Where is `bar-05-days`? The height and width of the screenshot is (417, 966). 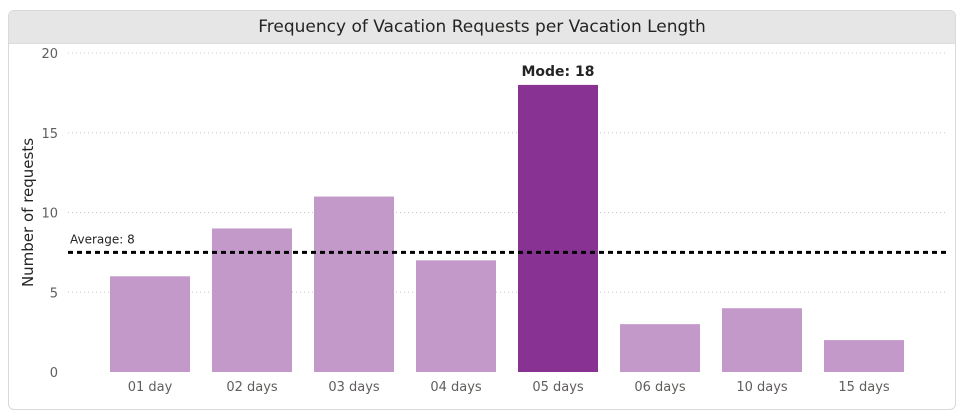 bar-05-days is located at coordinates (558, 228).